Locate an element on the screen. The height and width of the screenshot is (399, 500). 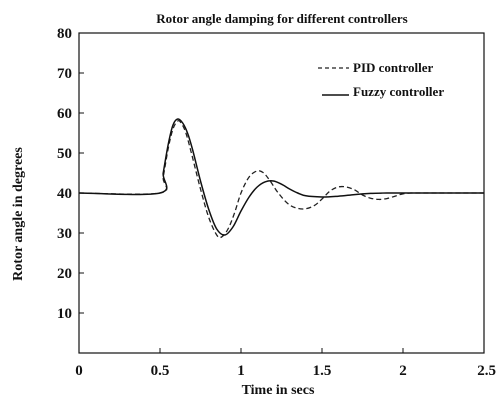
x-axis: 0 0.5 1 1.5 2 2.5 is located at coordinates (285, 363).